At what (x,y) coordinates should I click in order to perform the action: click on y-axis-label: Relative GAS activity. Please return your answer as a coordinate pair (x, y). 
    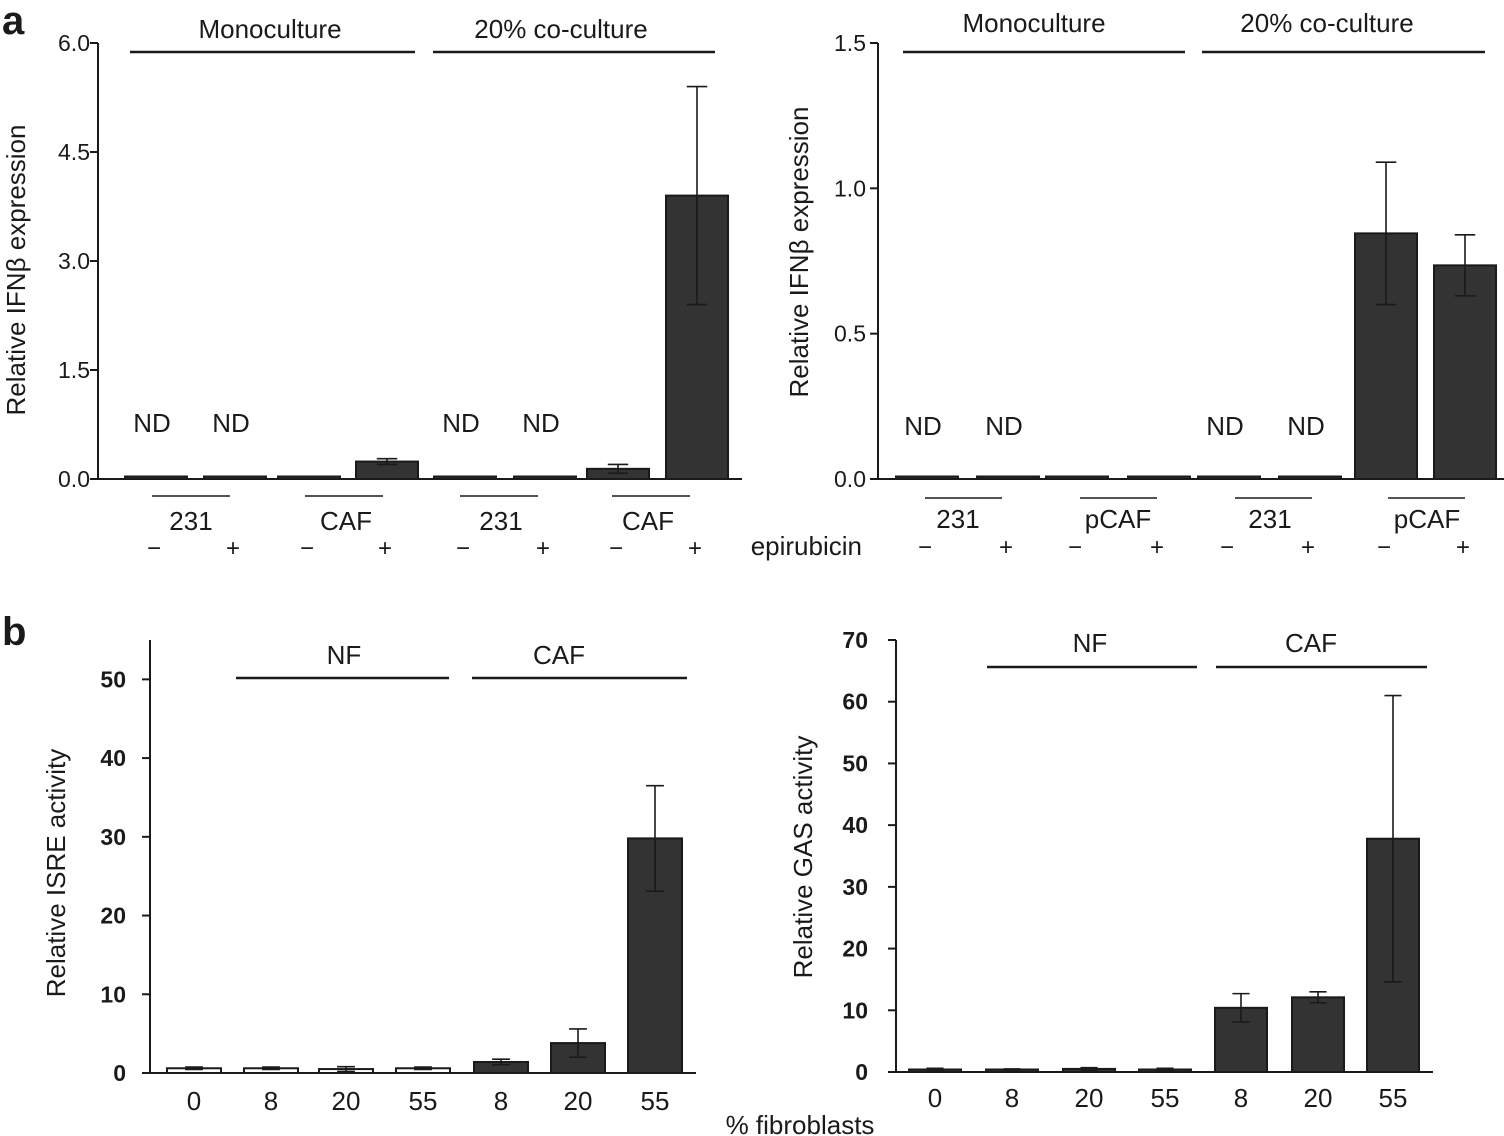
    Looking at the image, I should click on (803, 857).